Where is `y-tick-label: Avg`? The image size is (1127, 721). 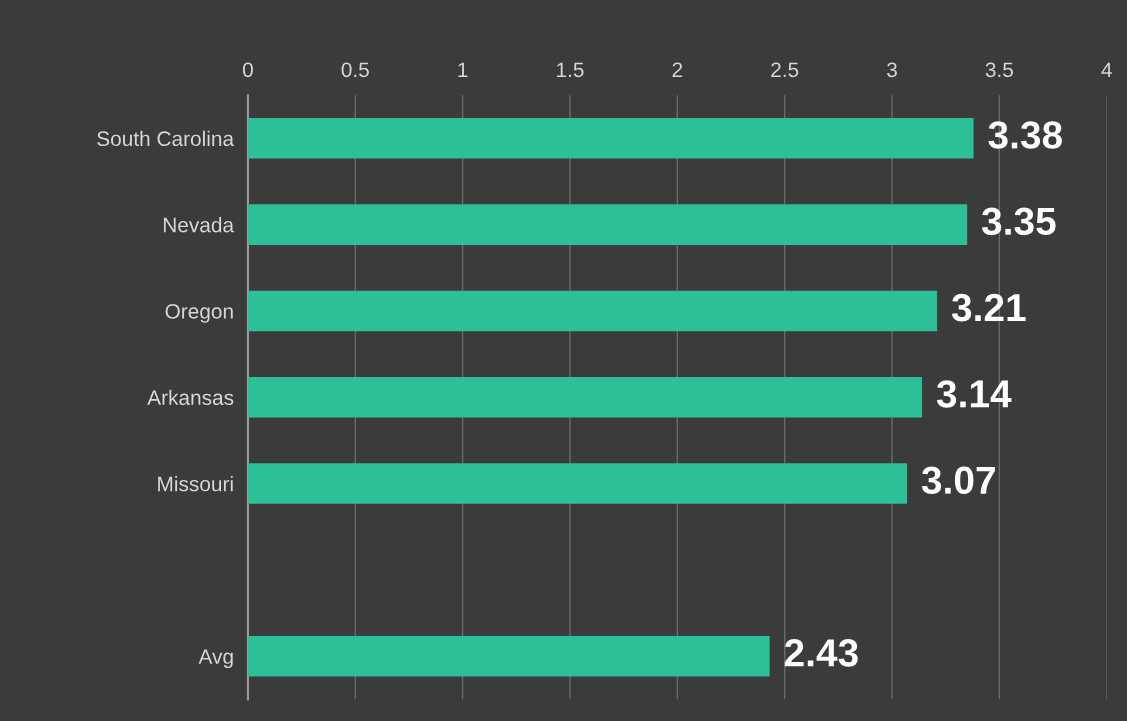 y-tick-label: Avg is located at coordinates (215, 659).